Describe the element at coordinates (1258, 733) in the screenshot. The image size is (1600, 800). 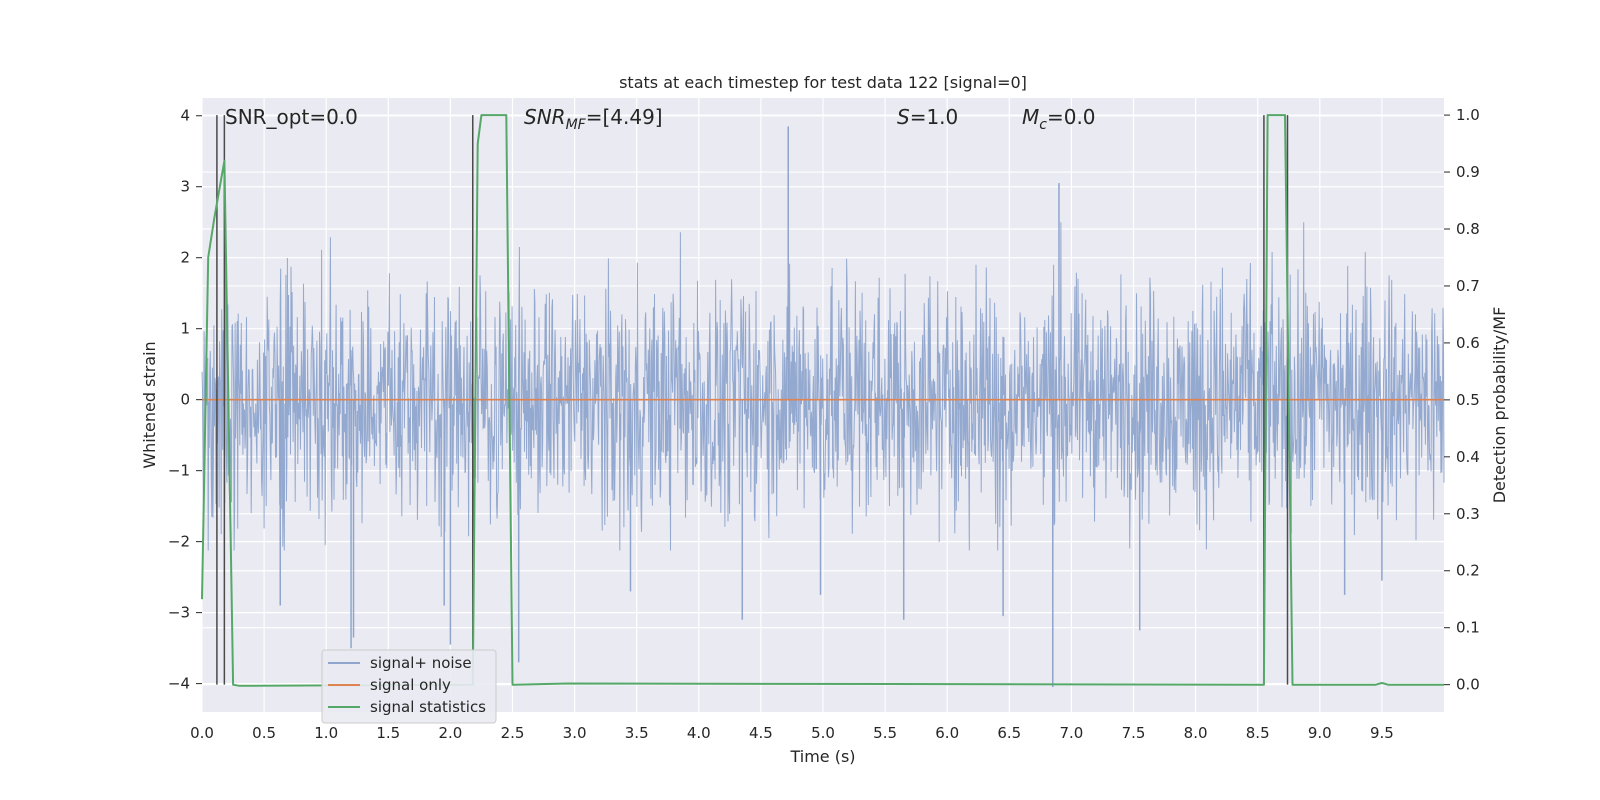
I see `x-tick-label: 8.5` at that location.